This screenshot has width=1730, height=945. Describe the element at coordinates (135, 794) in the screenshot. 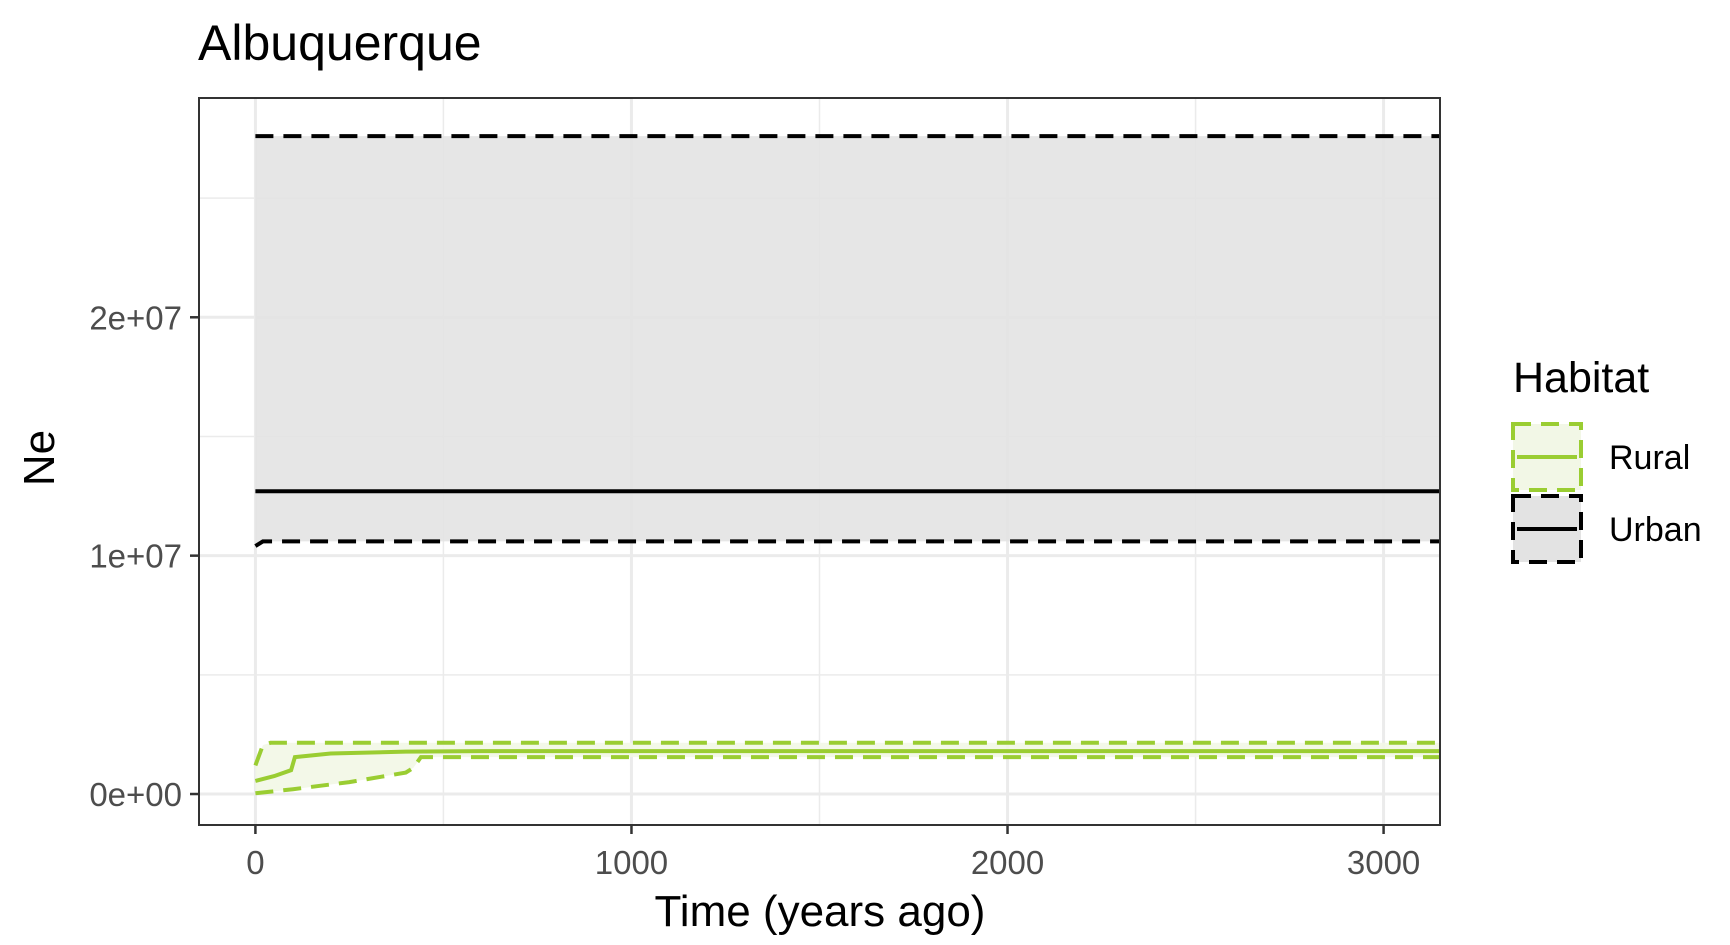

I see `y-tick-label: 0e+00` at that location.